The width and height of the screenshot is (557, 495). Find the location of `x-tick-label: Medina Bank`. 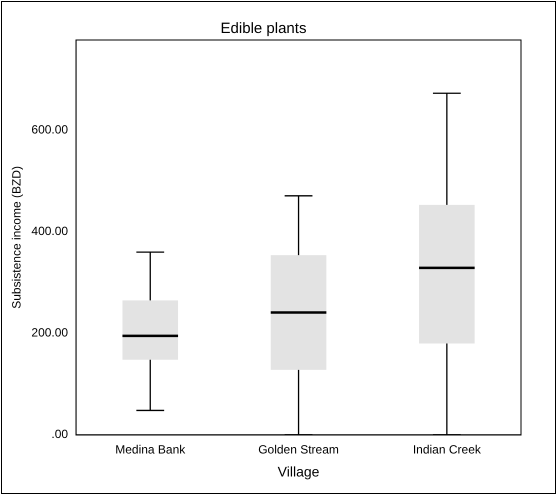

x-tick-label: Medina Bank is located at coordinates (150, 449).